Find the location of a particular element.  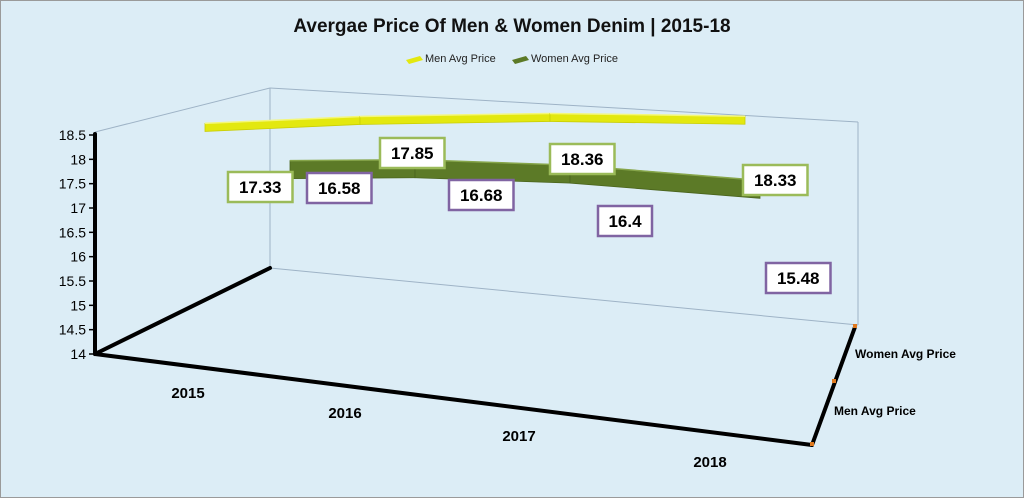

back-floor-edge is located at coordinates (564, 296).